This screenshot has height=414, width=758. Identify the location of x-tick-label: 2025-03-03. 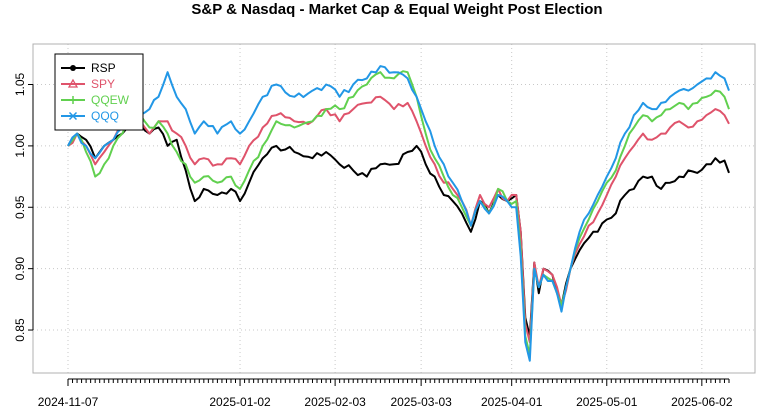
(421, 402).